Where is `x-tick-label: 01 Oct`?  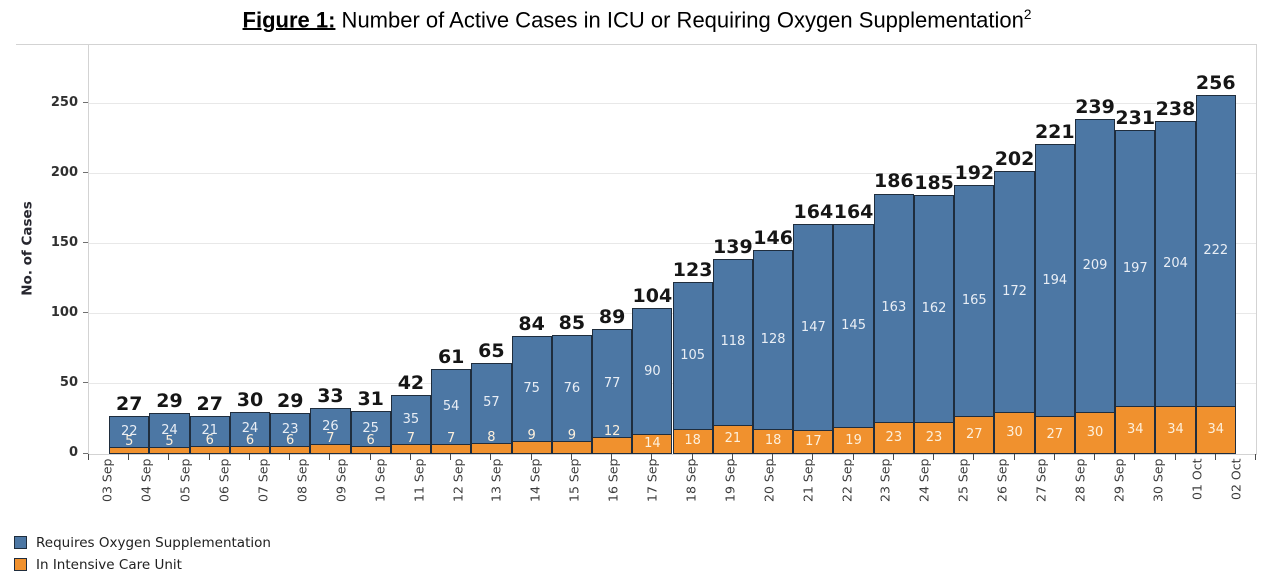
x-tick-label: 01 Oct is located at coordinates (1197, 479).